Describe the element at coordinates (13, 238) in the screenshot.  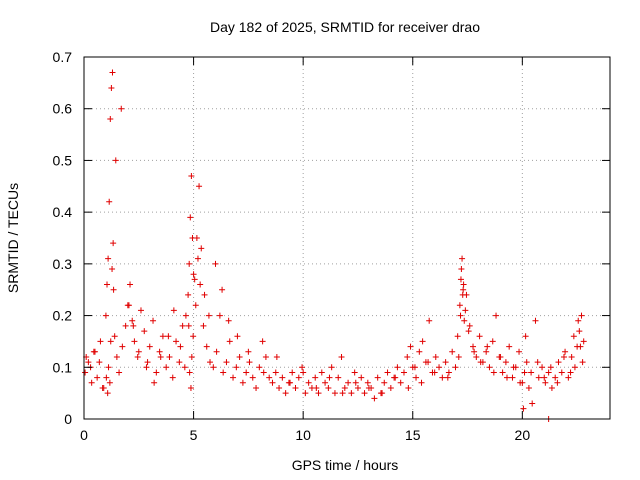
I see `y-axis-label: SRMTID / TECUs` at that location.